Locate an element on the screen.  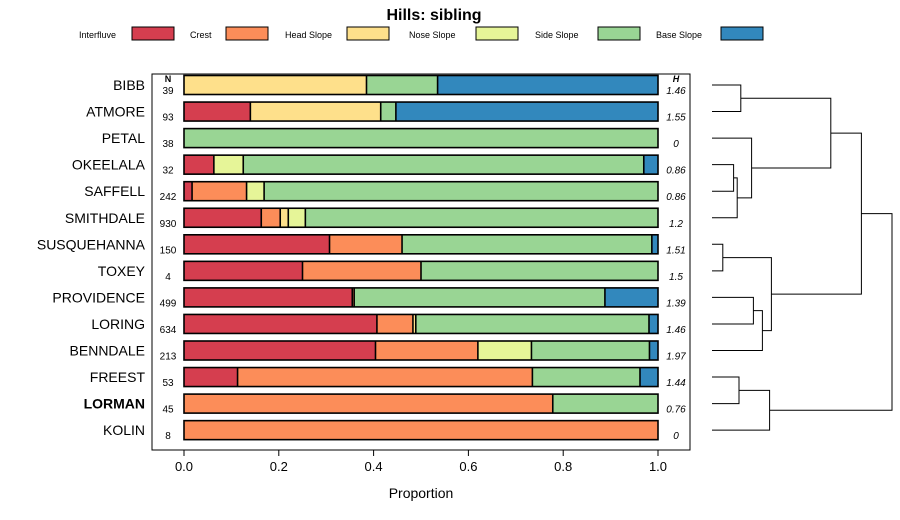
row-label: FREEST is located at coordinates (118, 377).